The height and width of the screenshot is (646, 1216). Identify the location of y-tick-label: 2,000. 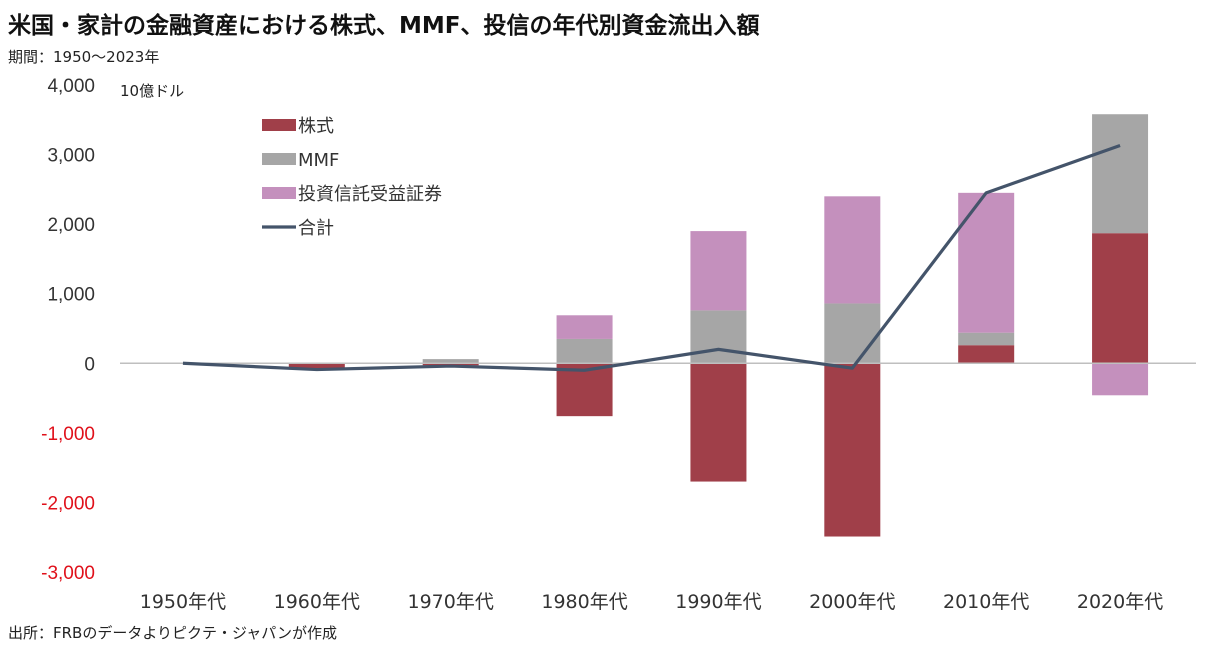
(71, 225).